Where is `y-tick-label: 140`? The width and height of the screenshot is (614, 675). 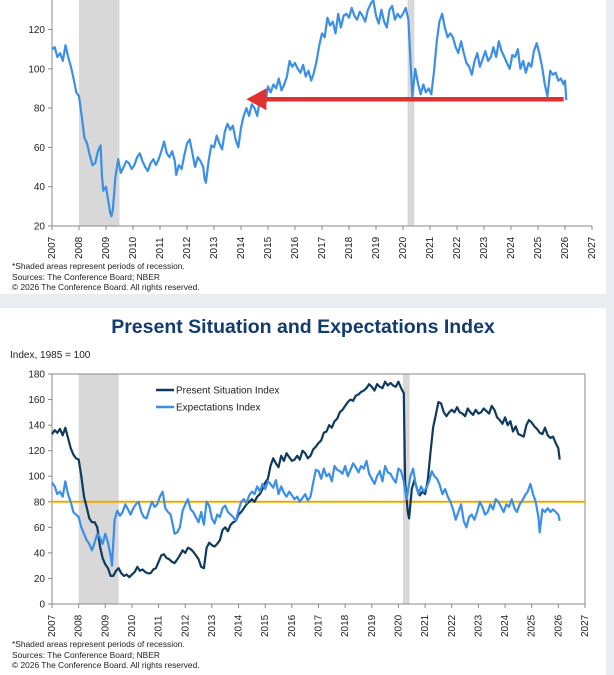 y-tick-label: 140 is located at coordinates (36, 426).